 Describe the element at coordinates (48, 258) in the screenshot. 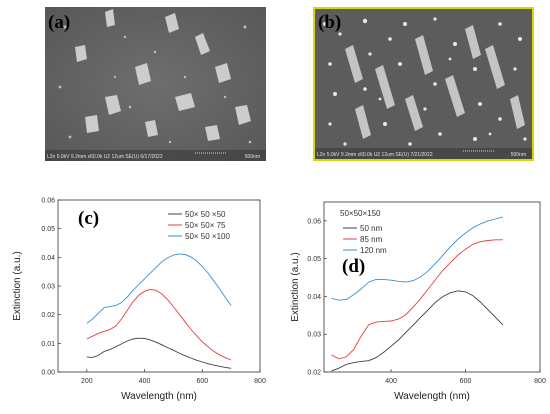

I see `chart-c-ytick-label: 0.04` at that location.